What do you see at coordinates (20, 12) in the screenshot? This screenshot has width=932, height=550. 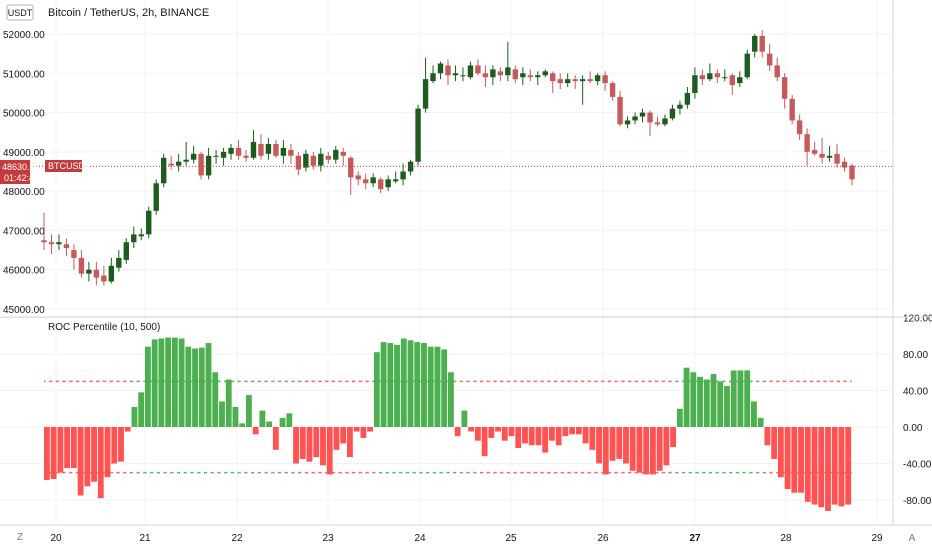 I see `currency-button: USDT` at bounding box center [20, 12].